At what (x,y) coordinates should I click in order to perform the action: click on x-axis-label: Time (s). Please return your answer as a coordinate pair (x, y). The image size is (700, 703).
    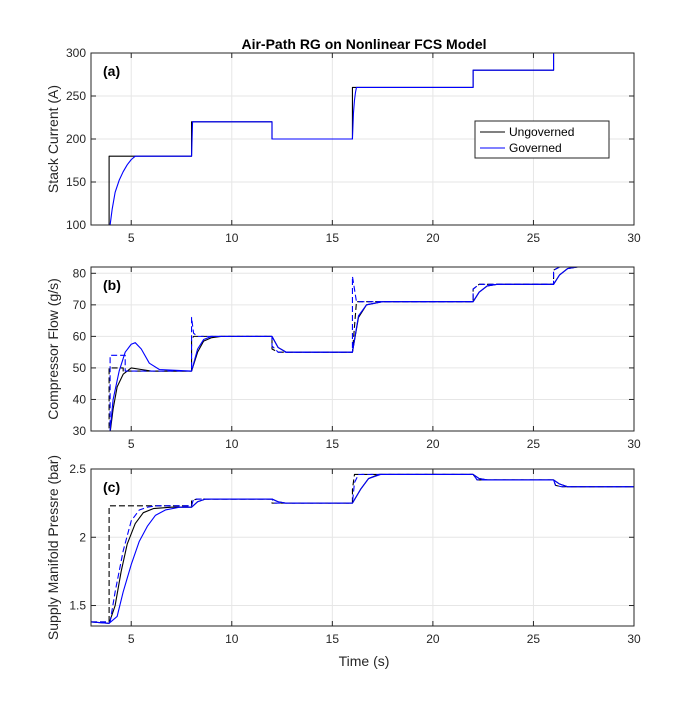
    Looking at the image, I should click on (364, 661).